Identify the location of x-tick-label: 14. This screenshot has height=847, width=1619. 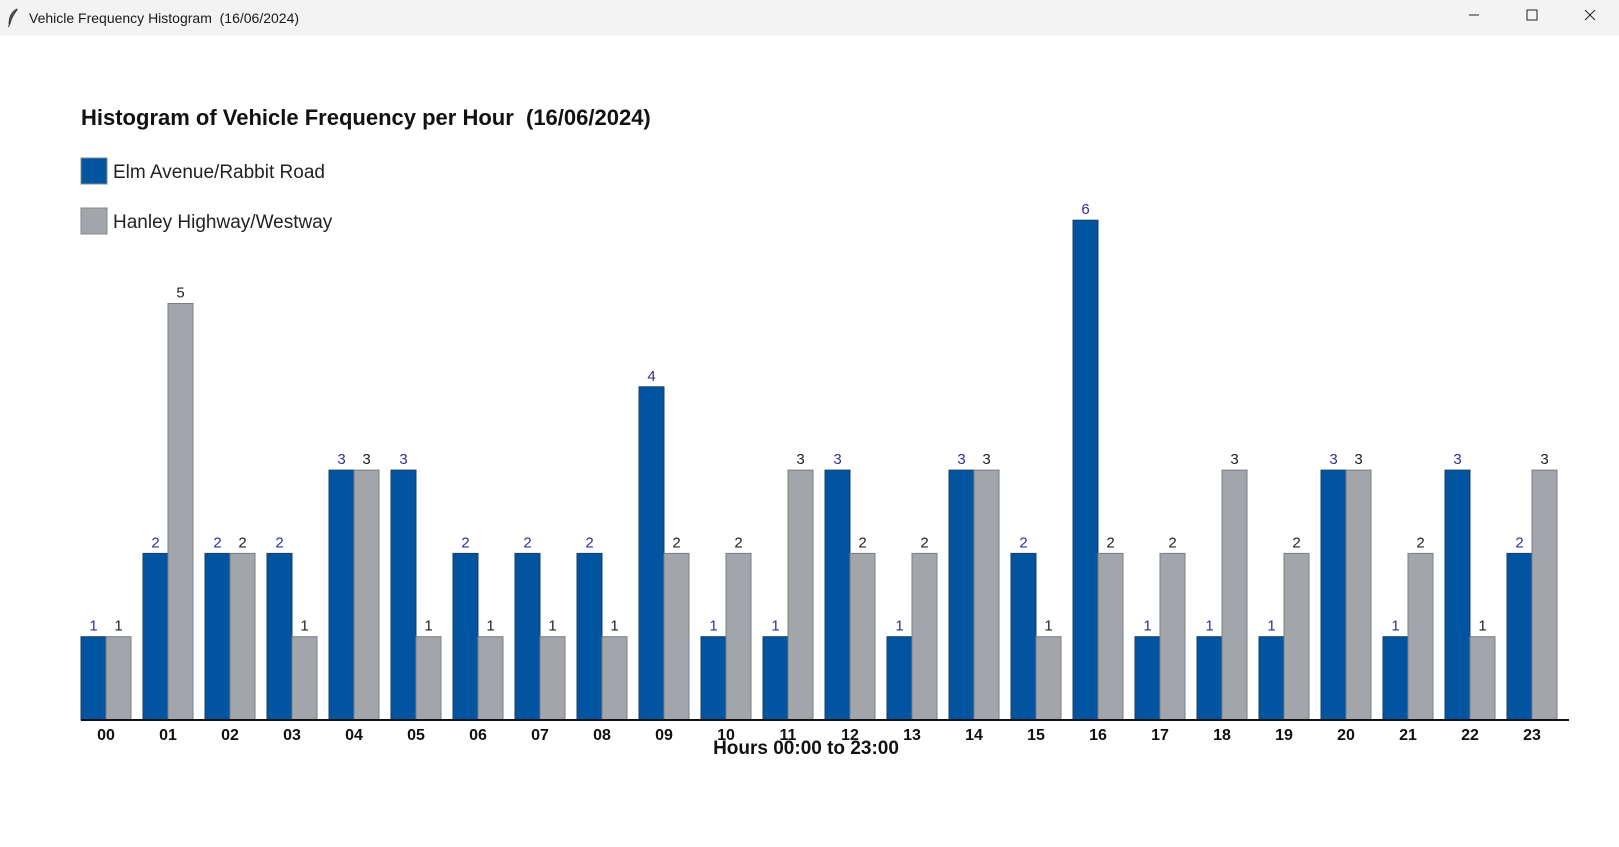
(974, 735).